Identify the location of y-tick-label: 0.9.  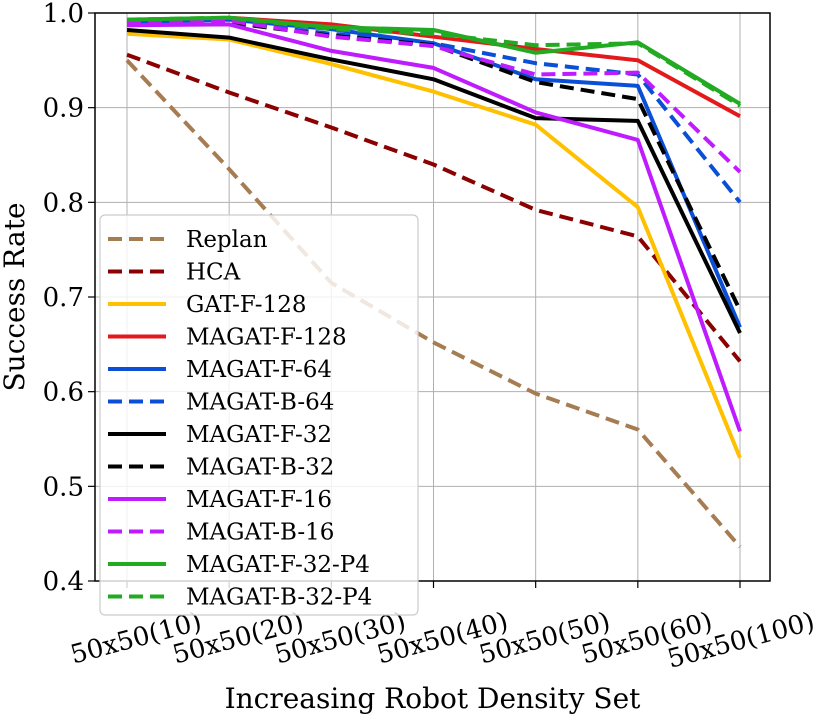
(63, 109).